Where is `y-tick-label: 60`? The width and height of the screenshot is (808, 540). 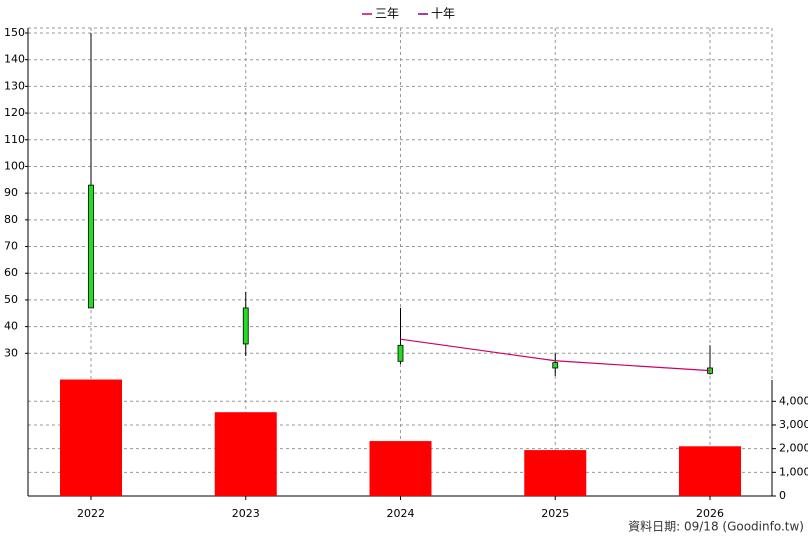
y-tick-label: 60 is located at coordinates (11, 272).